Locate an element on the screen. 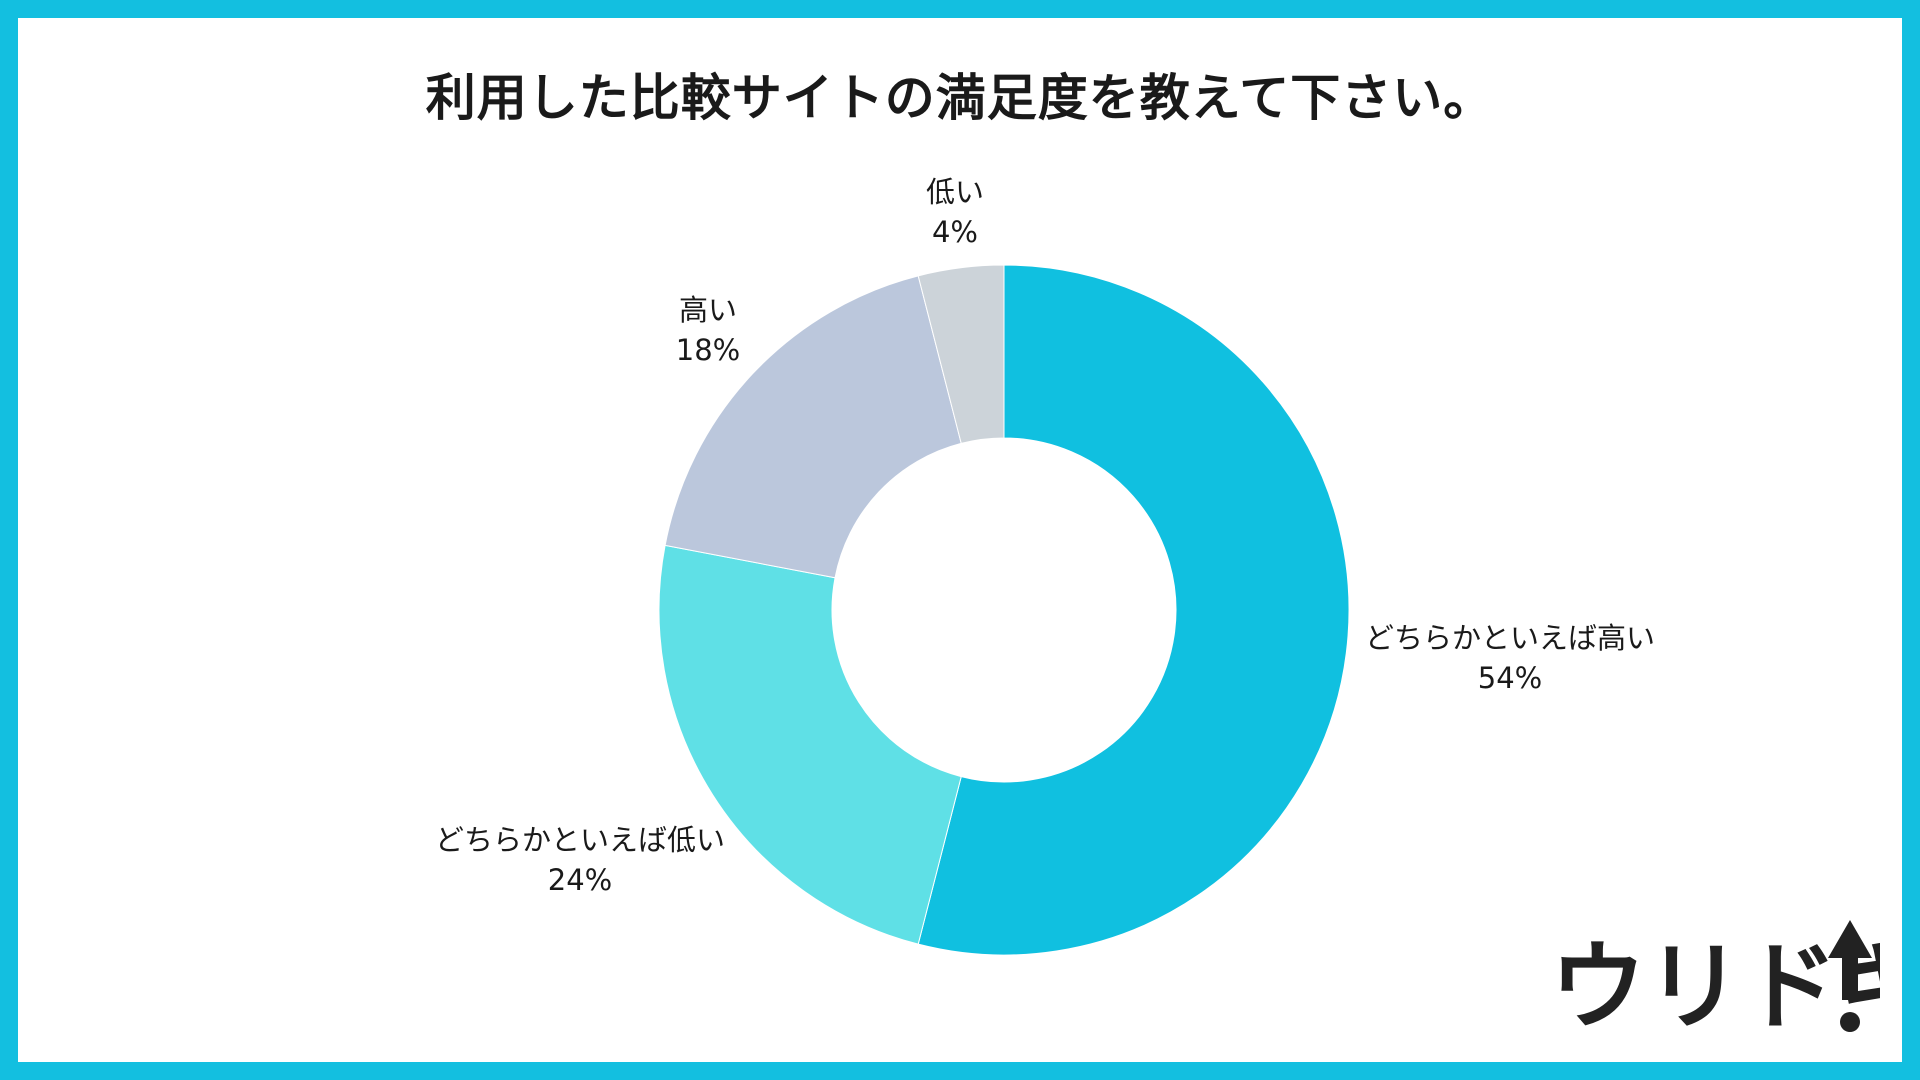 This screenshot has height=1080, width=1920. slice-value-3: 18% is located at coordinates (708, 350).